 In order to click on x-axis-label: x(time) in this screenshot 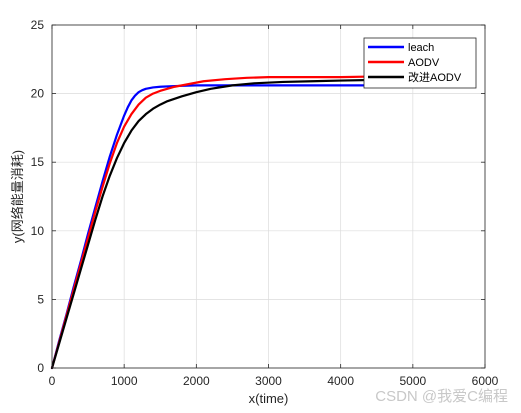, I will do `click(269, 398)`.